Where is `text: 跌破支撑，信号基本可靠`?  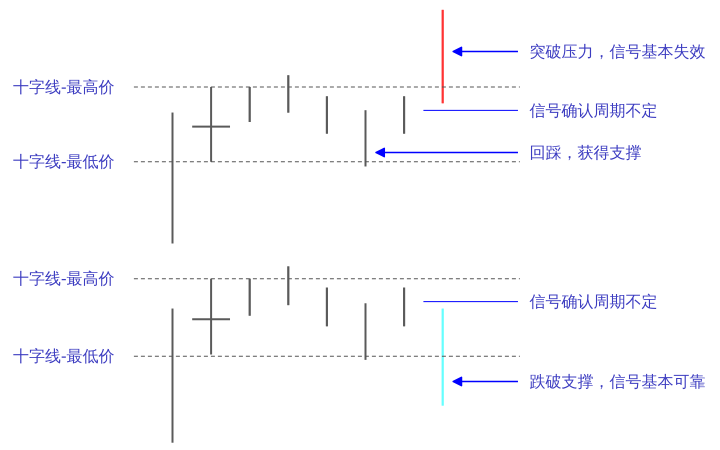 text: 跌破支撑，信号基本可靠 is located at coordinates (618, 381).